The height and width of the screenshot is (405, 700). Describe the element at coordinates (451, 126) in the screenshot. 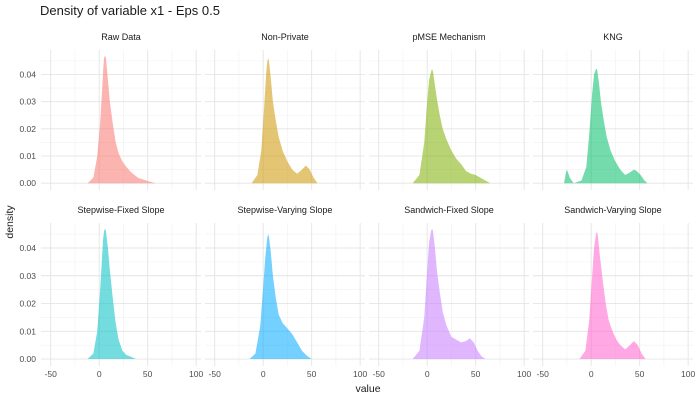

I see `density-area-pmse-mechanism` at that location.